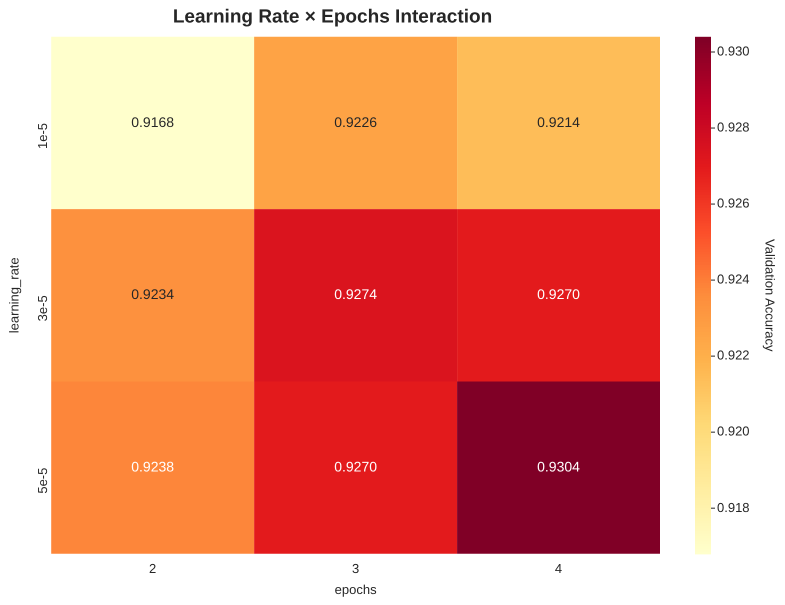  What do you see at coordinates (733, 431) in the screenshot?
I see `color-bar-label: 0.920` at bounding box center [733, 431].